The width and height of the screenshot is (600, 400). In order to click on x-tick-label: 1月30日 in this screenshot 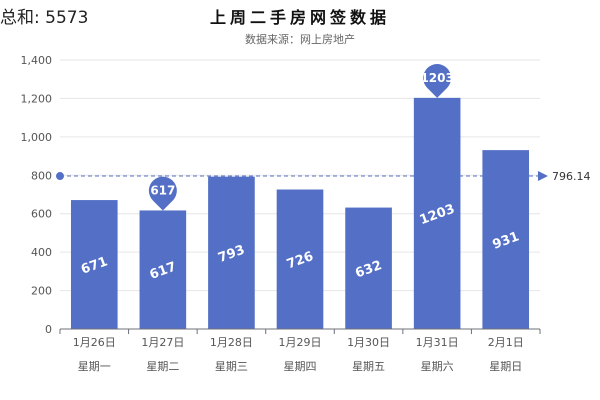, I will do `click(368, 342)`.